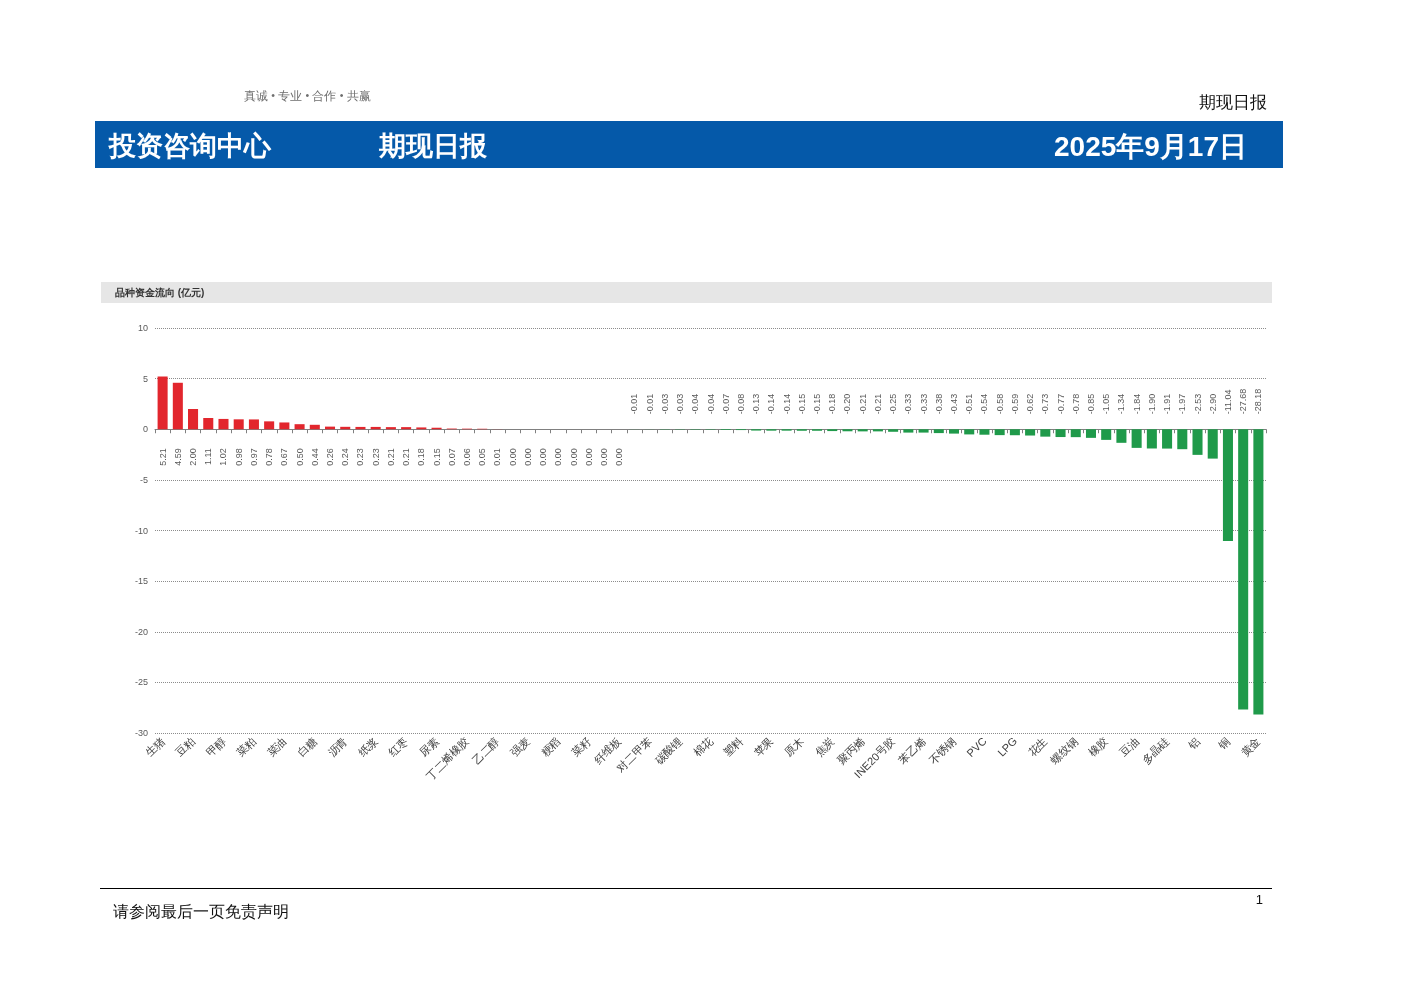 The image size is (1403, 993). What do you see at coordinates (1128, 746) in the screenshot?
I see `x-tick-label: 豆油` at bounding box center [1128, 746].